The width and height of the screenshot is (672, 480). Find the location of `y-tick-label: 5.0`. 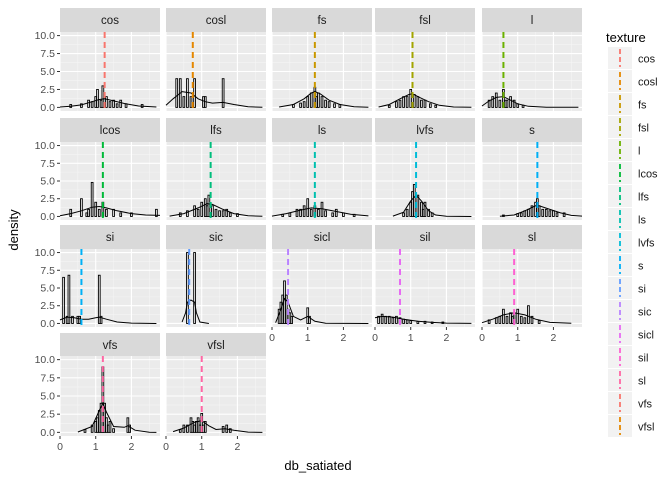

y-tick-label: 5.0 is located at coordinates (47, 182).